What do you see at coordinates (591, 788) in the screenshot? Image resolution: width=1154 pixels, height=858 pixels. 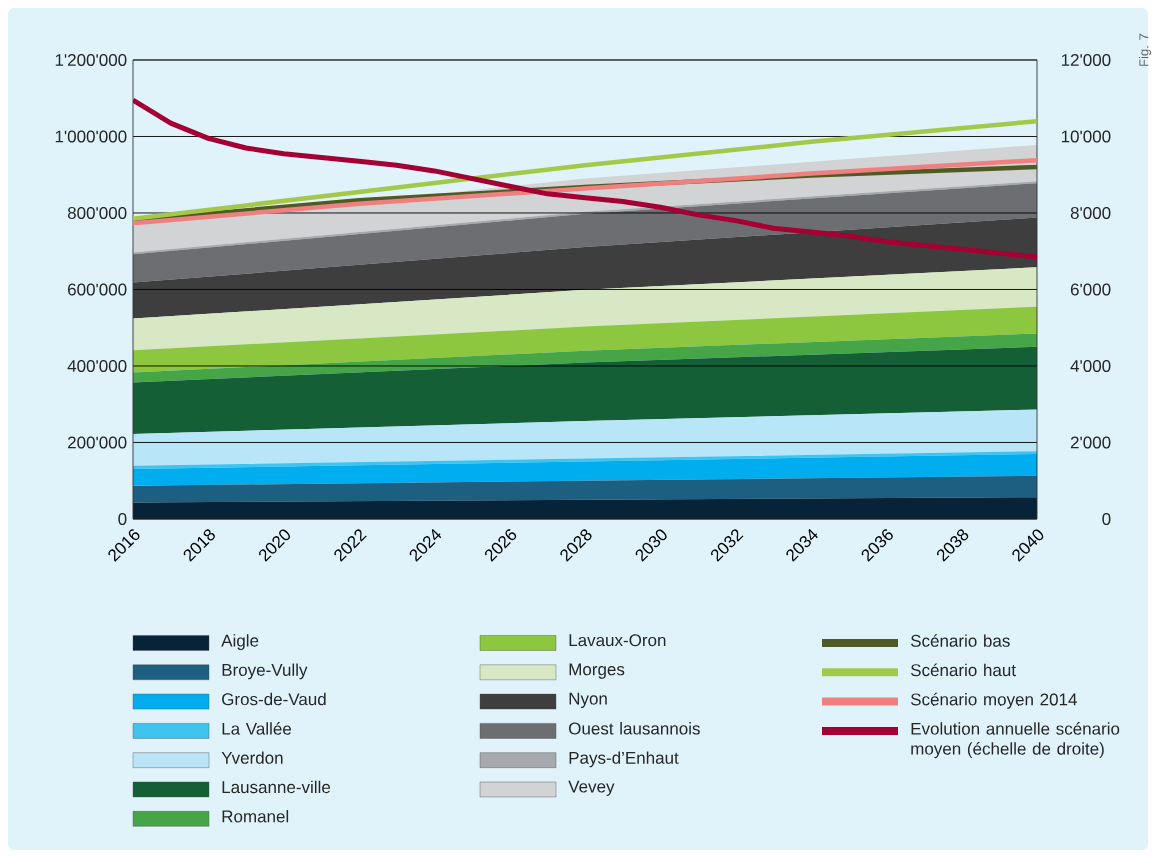 I see `legend-label: Vevey` at bounding box center [591, 788].